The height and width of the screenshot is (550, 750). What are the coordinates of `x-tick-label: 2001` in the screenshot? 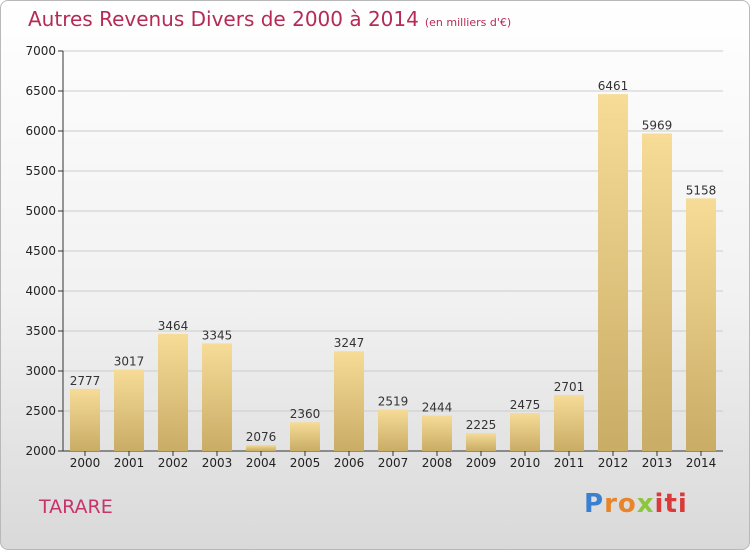 It's located at (129, 463).